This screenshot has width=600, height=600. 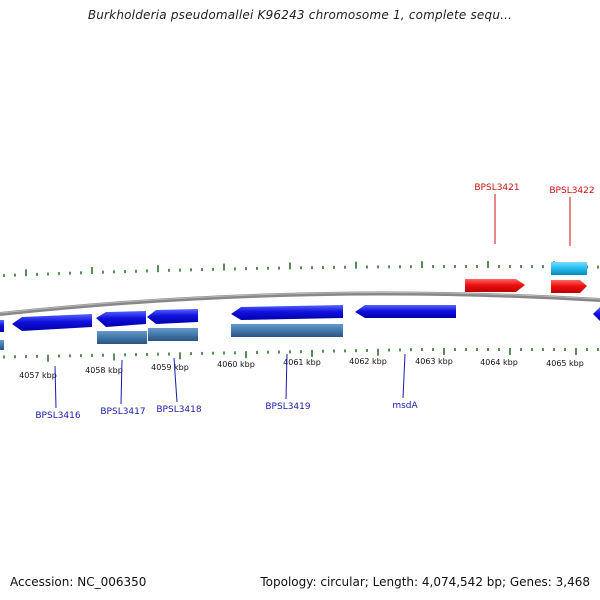 I want to click on gene-block-left-edge, so click(x=2, y=345).